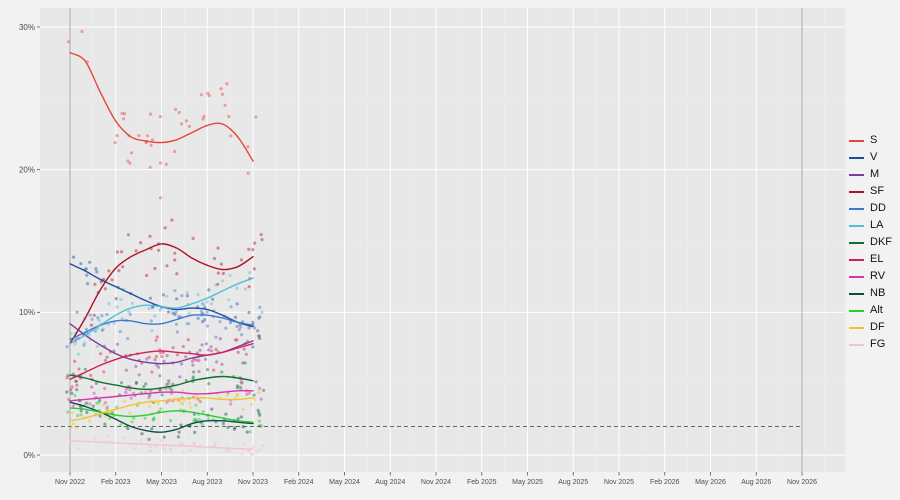 The width and height of the screenshot is (900, 500). Describe the element at coordinates (482, 482) in the screenshot. I see `x-tick-label: Feb 2025` at that location.